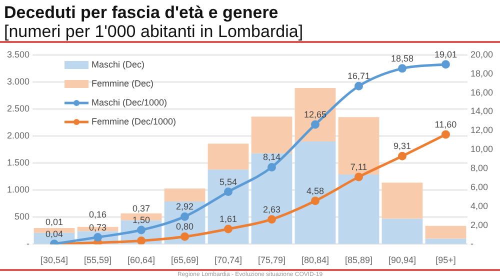 The width and height of the screenshot is (500, 280). I want to click on y2-tick-label: 18,00, so click(482, 73).